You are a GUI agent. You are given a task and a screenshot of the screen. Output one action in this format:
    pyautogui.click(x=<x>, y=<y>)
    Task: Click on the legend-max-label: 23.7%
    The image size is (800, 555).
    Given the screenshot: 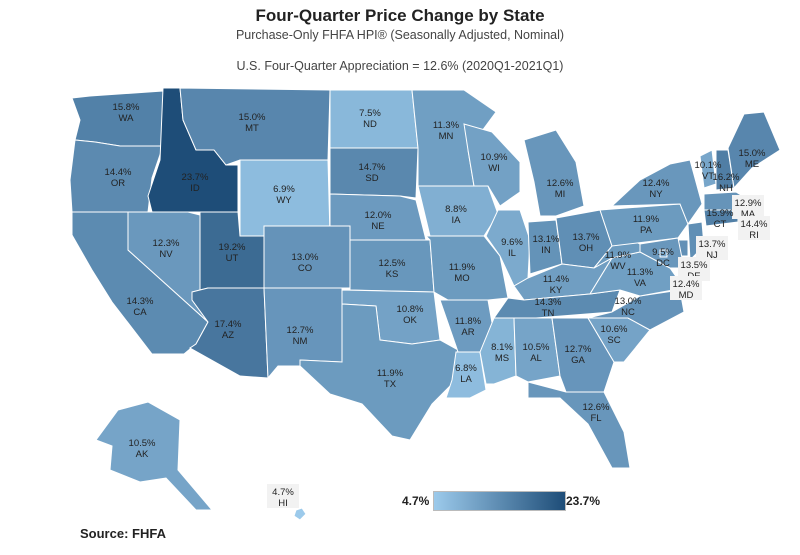 What is the action you would take?
    pyautogui.click(x=583, y=501)
    